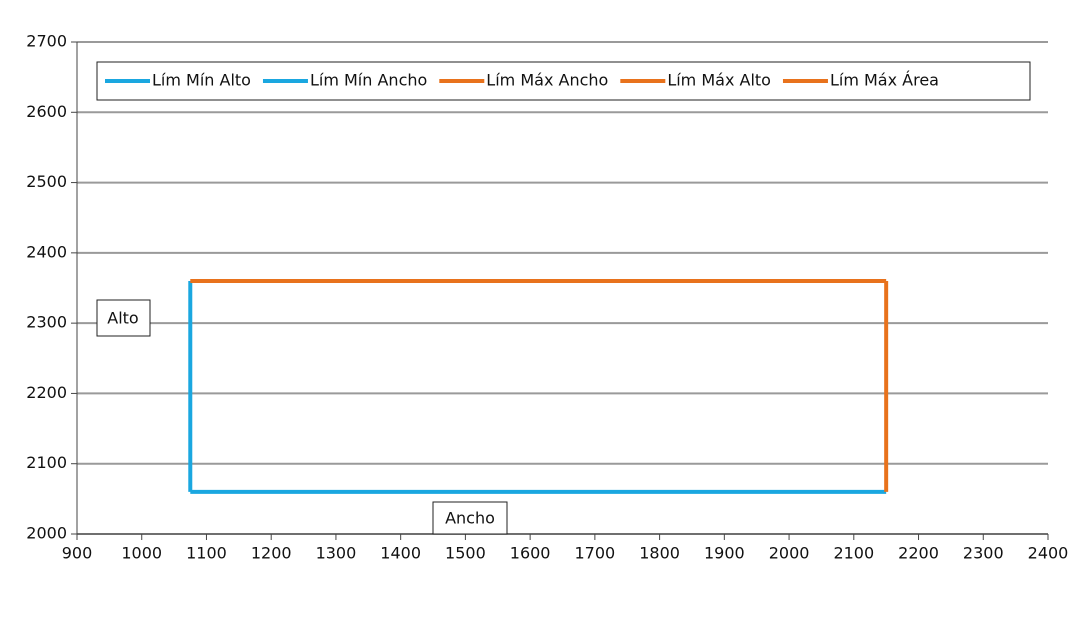 The width and height of the screenshot is (1081, 620). Describe the element at coordinates (46, 251) in the screenshot. I see `y-tick-label: 2400` at that location.